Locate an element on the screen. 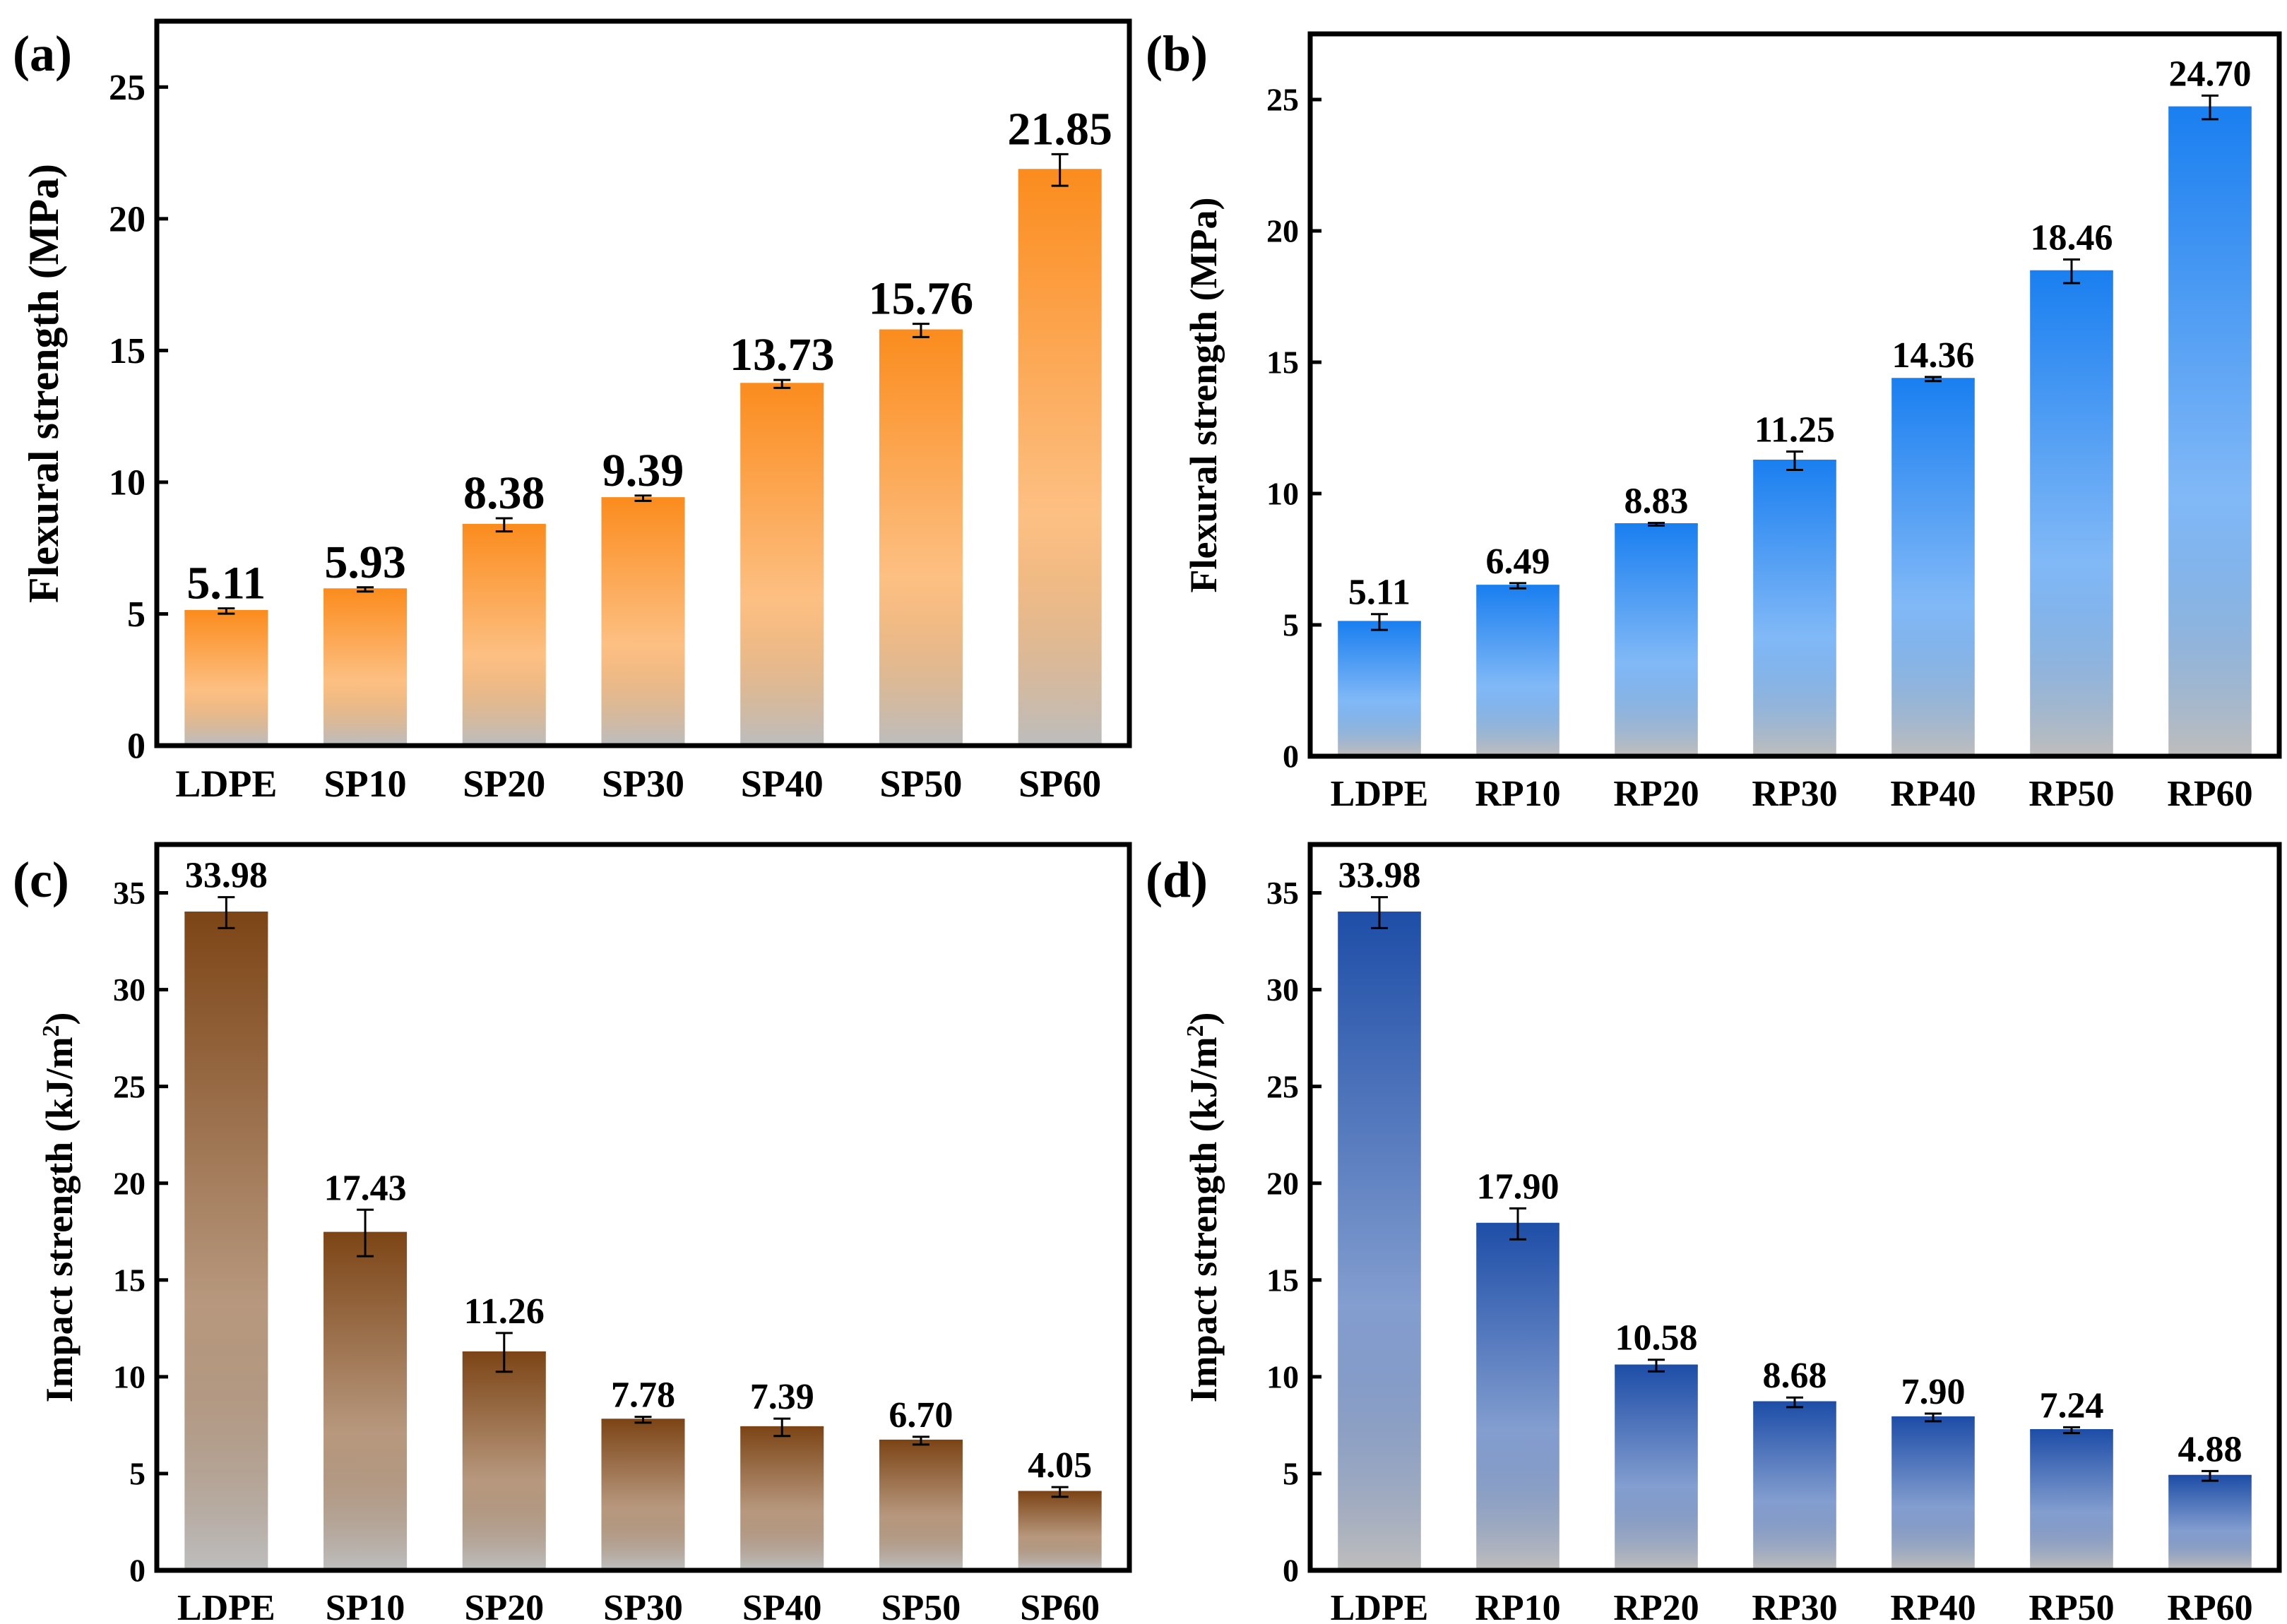 This screenshot has width=2287, height=1624. value-label: 8.83 is located at coordinates (1656, 502).